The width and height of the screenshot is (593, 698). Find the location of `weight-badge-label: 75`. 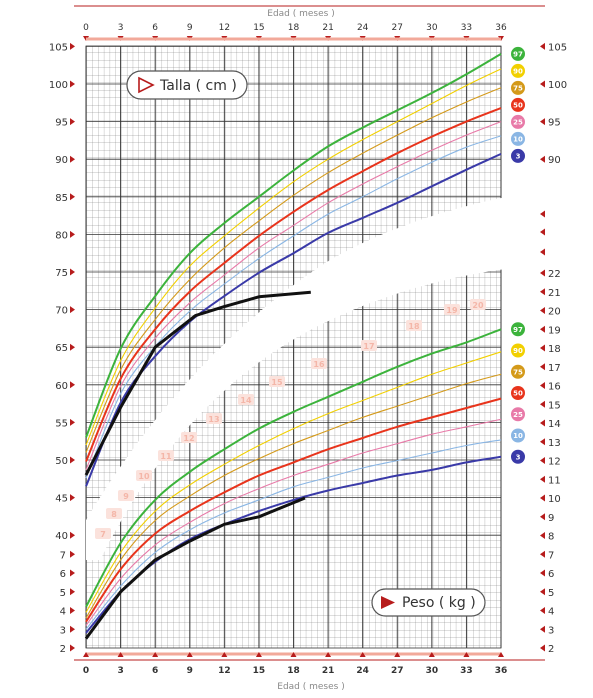

weight-badge-label: 75 is located at coordinates (518, 372).